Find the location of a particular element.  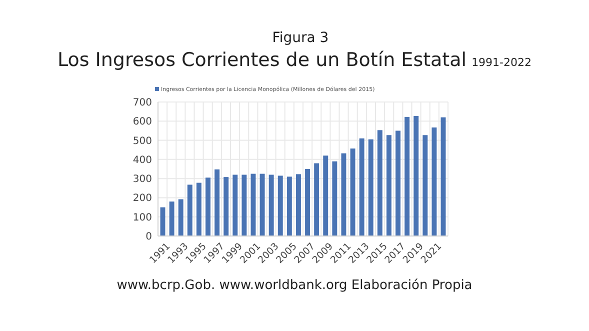

y-tick-label: 0 is located at coordinates (149, 237).